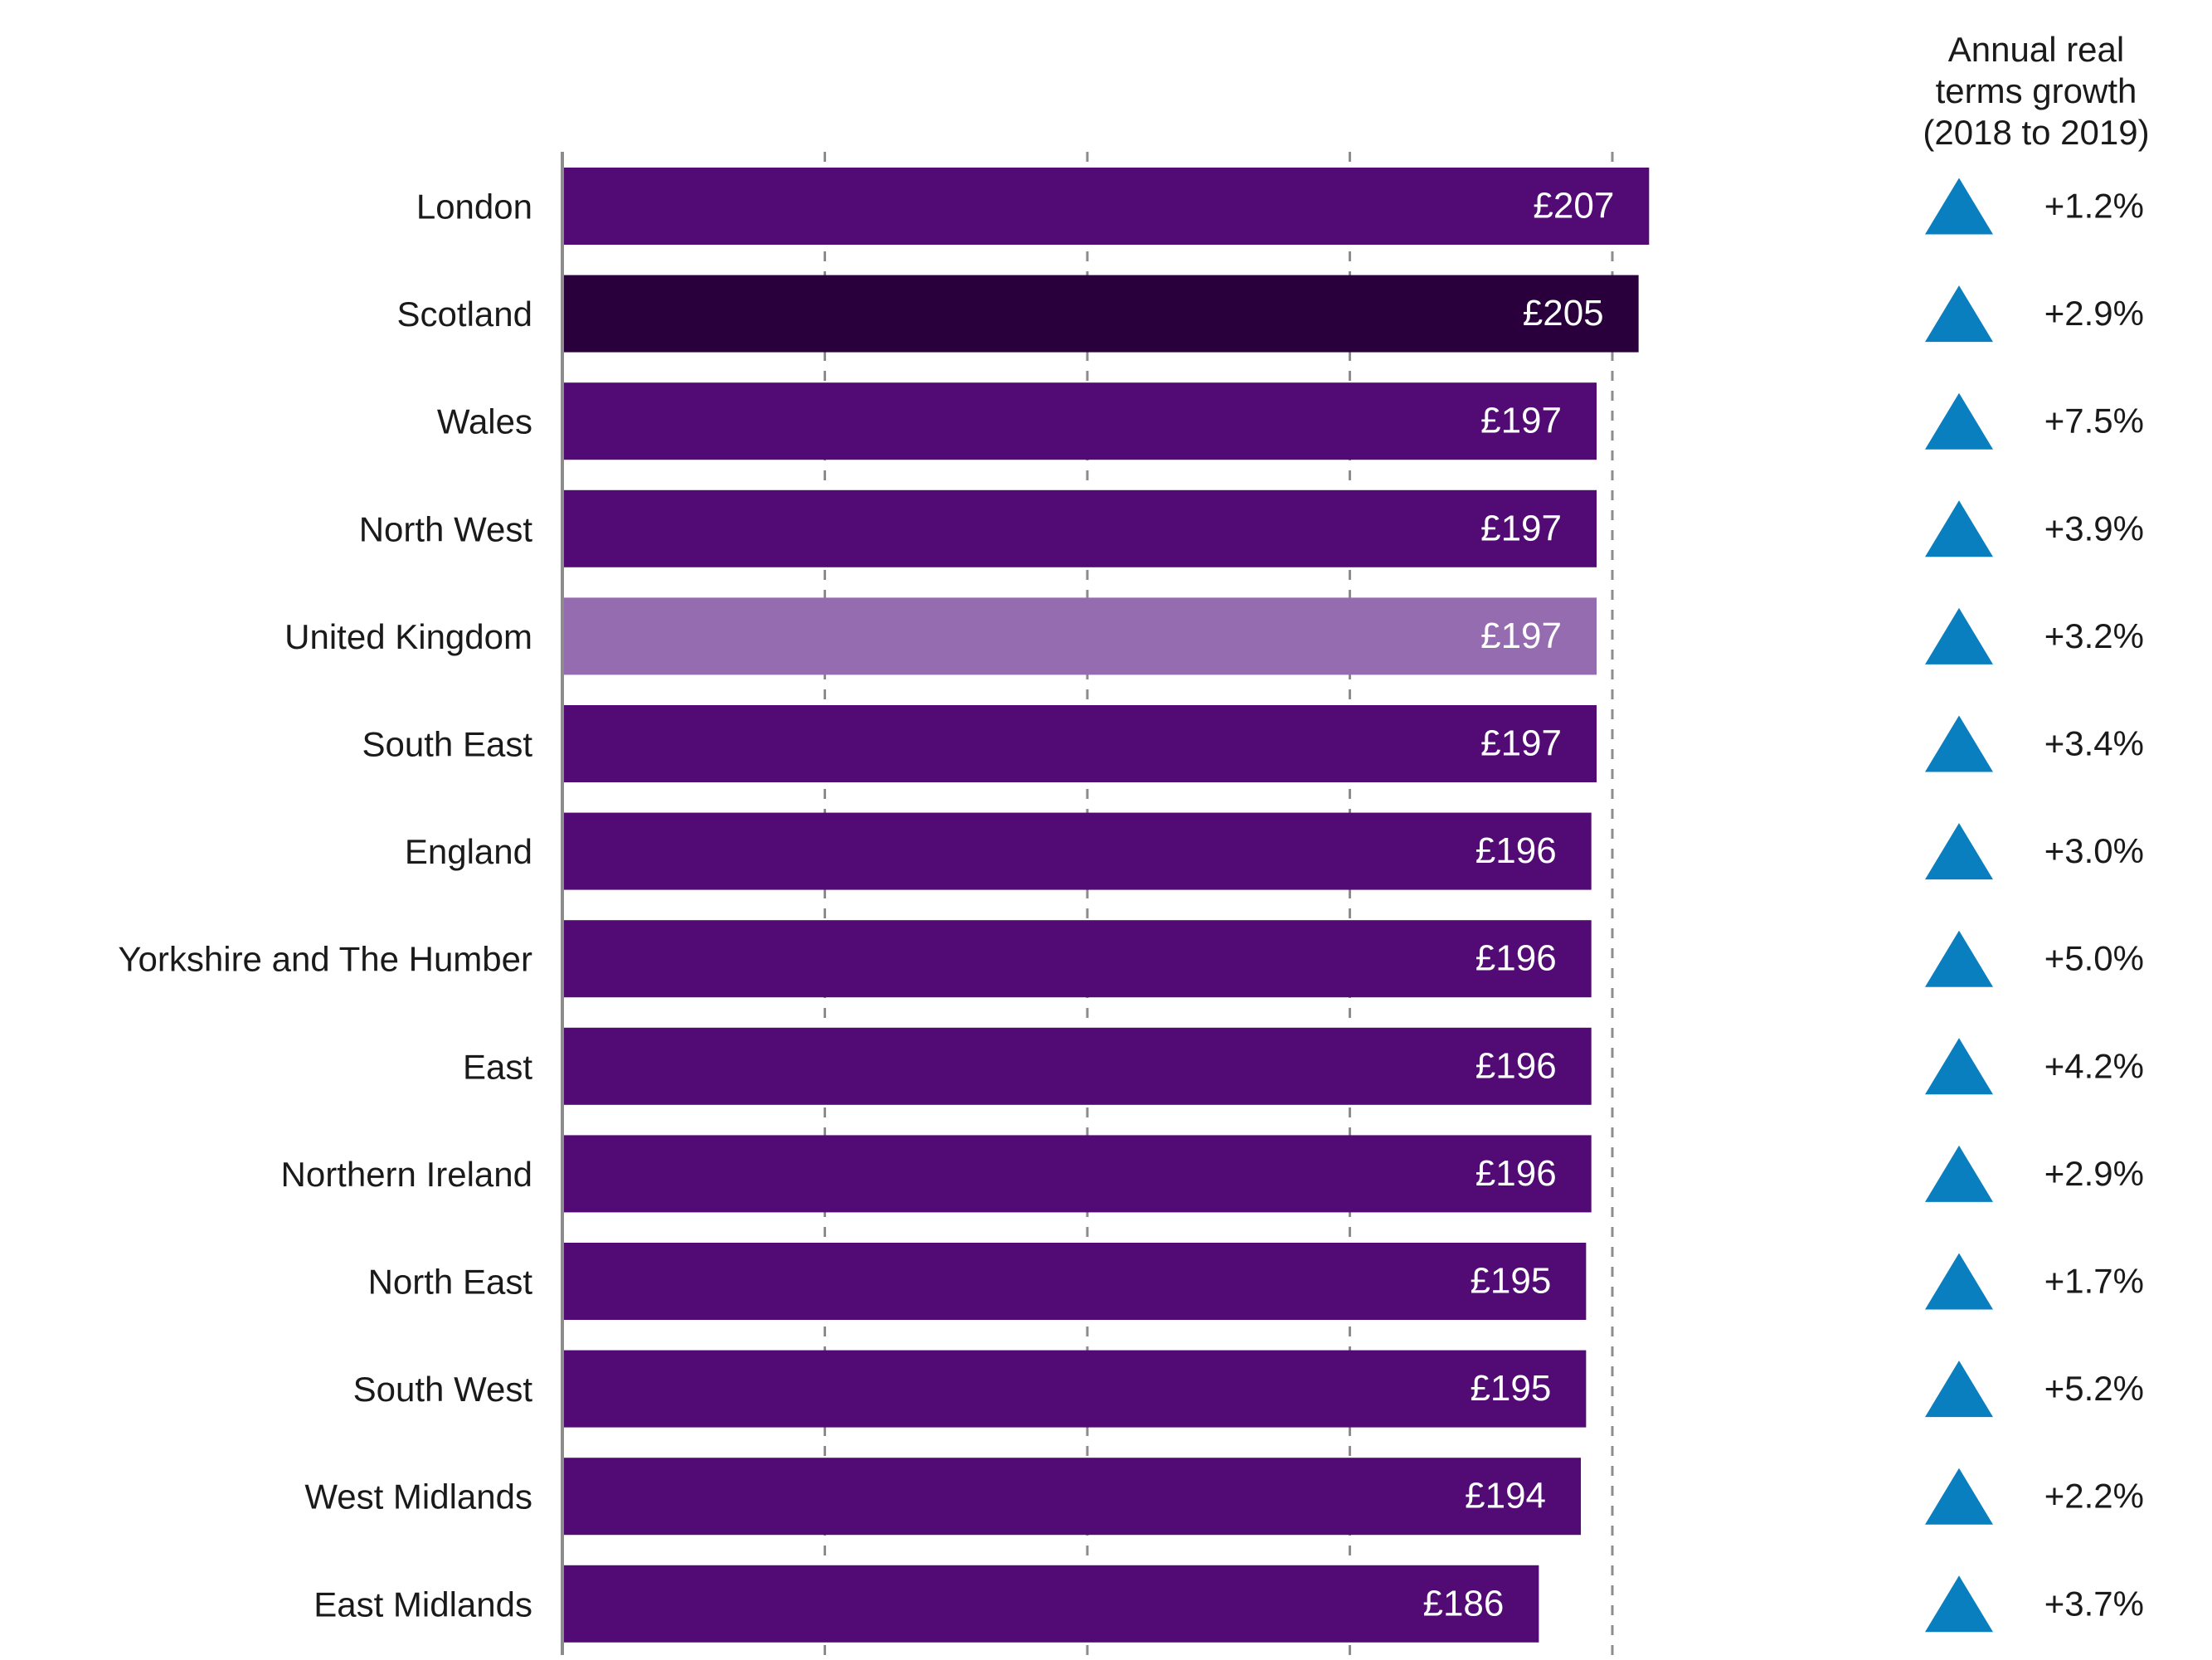 The height and width of the screenshot is (1660, 2212). I want to click on growth-value: +2.2%, so click(2094, 1496).